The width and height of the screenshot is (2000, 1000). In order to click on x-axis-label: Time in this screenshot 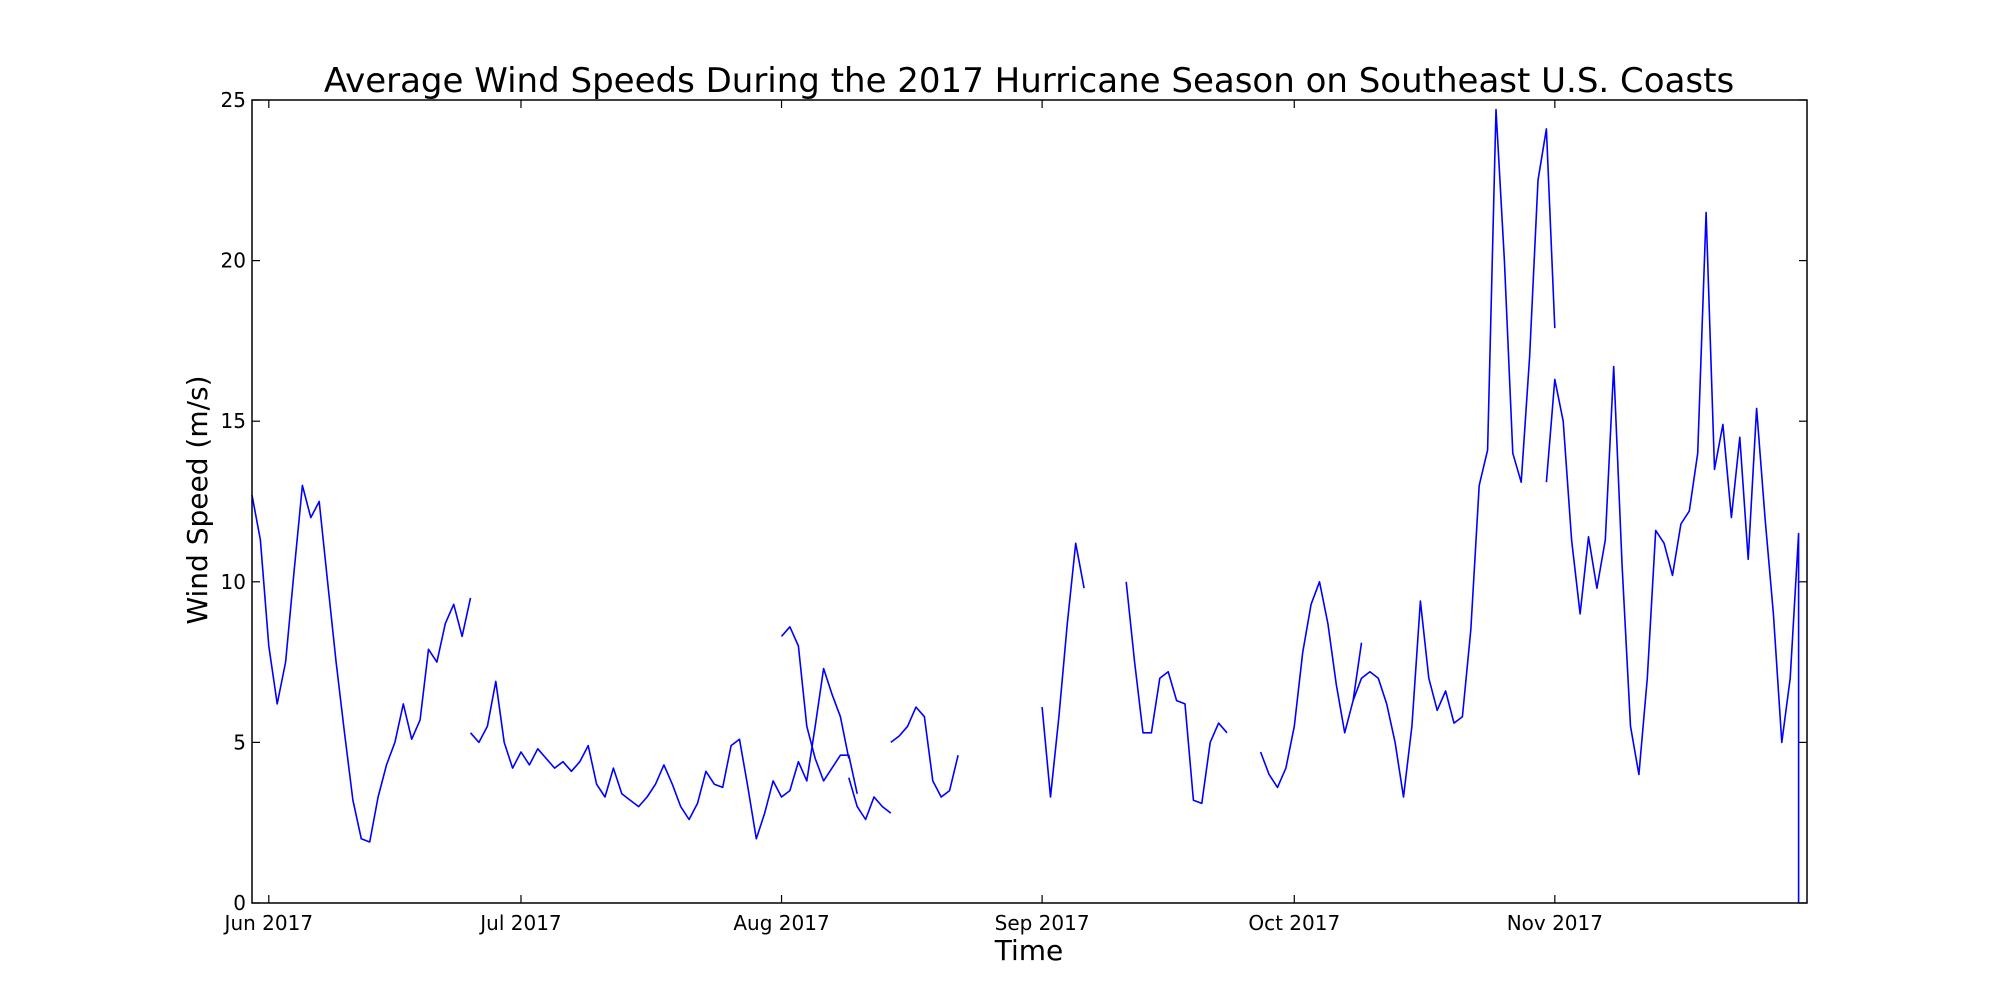, I will do `click(1029, 950)`.